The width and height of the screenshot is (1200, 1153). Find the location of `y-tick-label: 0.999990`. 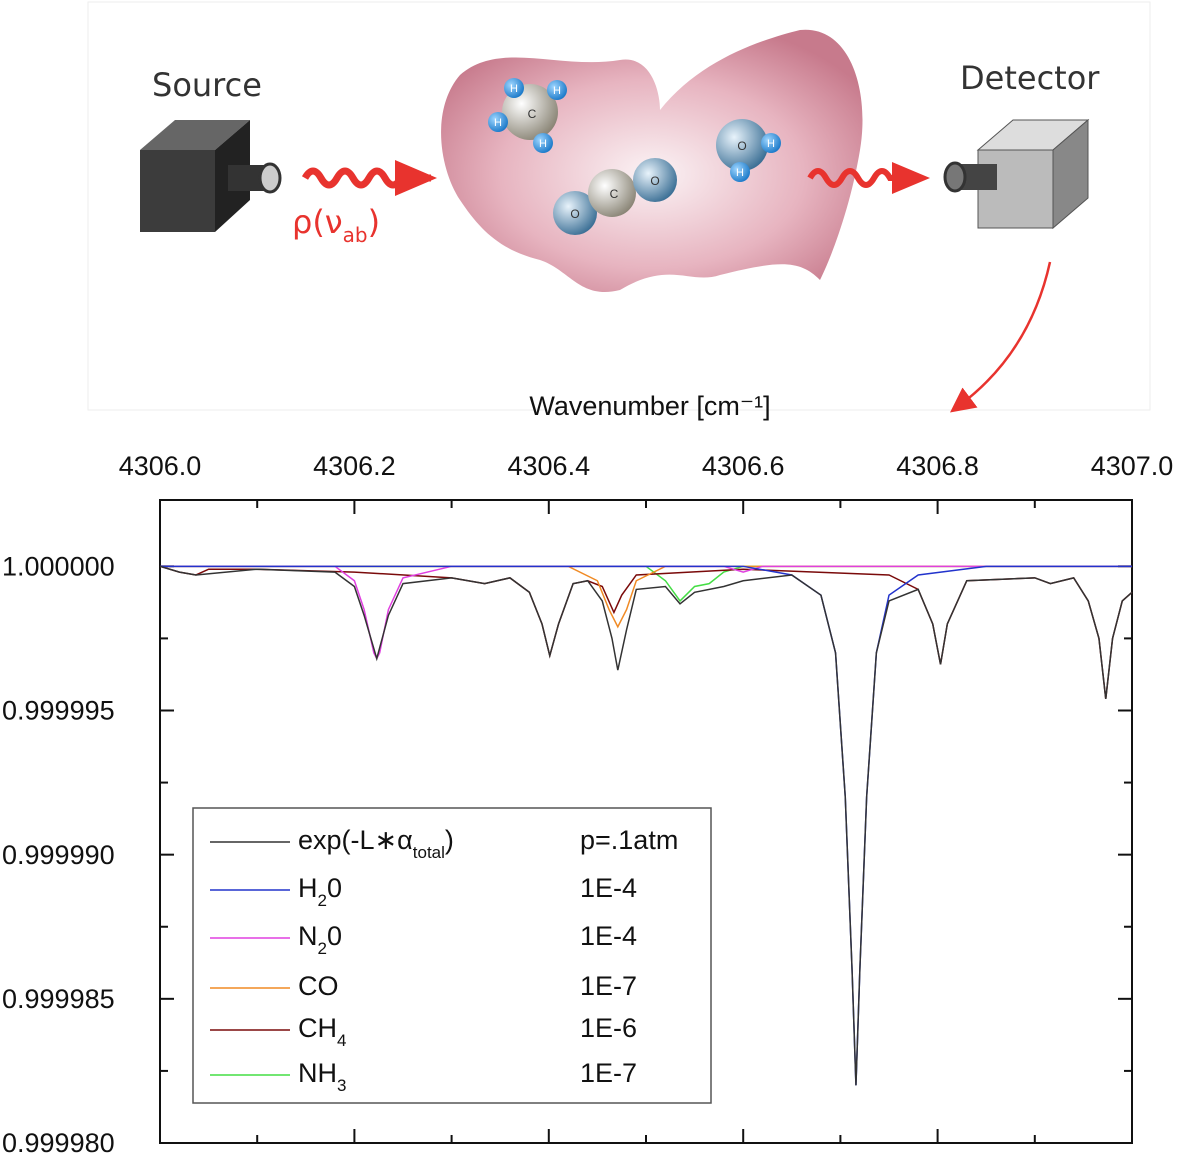

y-tick-label: 0.999990 is located at coordinates (58, 855).